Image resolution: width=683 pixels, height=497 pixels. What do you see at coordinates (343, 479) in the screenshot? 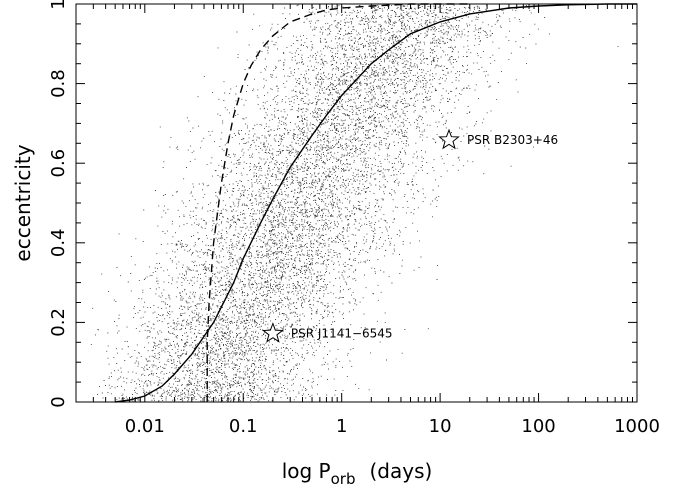
I see `x-axis-title-subscript: orb` at bounding box center [343, 479].